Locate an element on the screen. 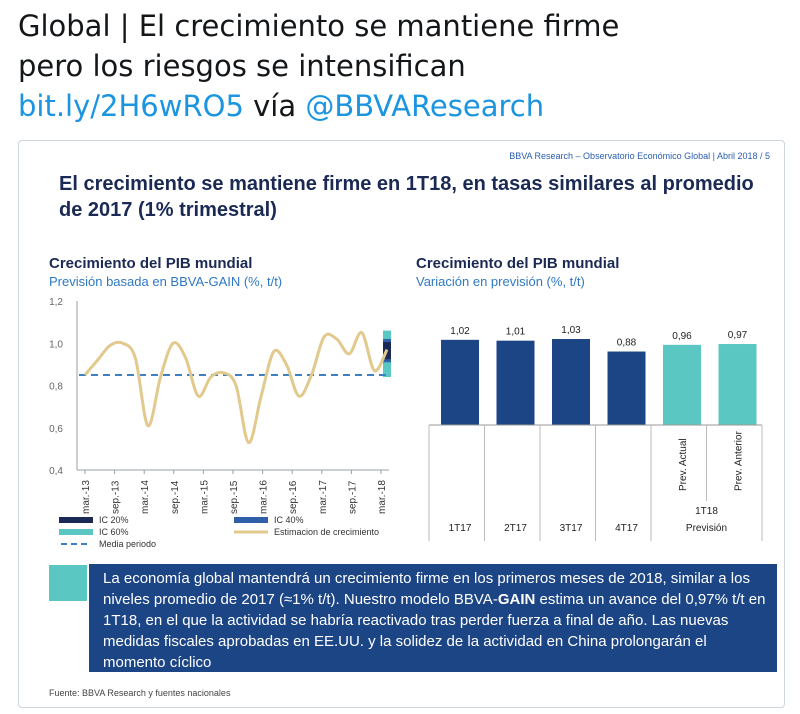 Image resolution: width=800 pixels, height=714 pixels. tweet-line-3: bit.ly/2H6wRO5 vía @BBVAResearch is located at coordinates (403, 106).